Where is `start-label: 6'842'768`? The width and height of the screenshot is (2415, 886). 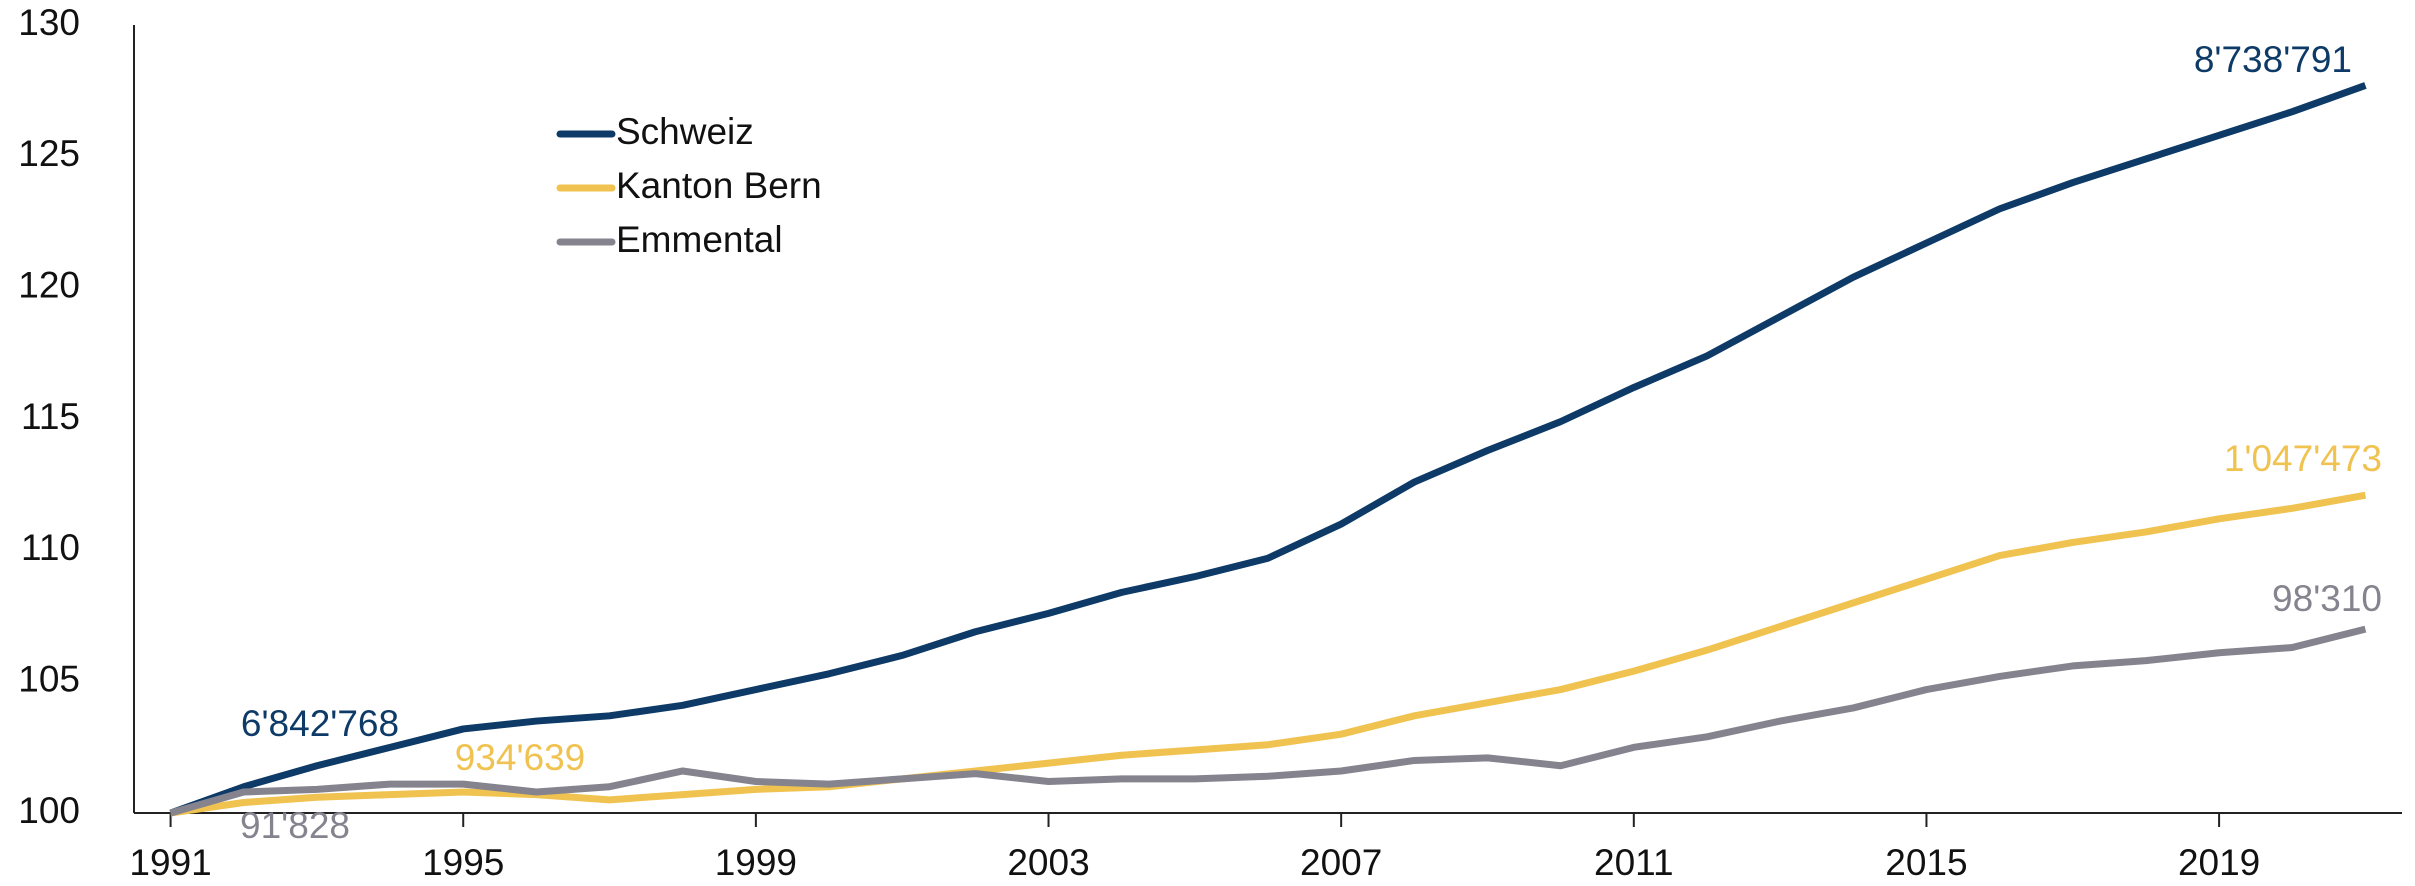
start-label: 6'842'768 is located at coordinates (320, 723).